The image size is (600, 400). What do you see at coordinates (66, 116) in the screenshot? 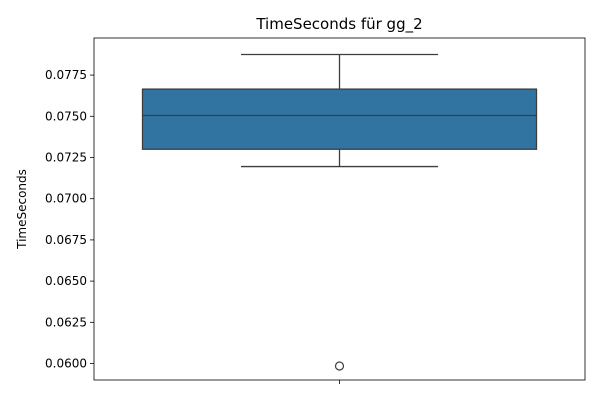
I see `y-tick-label: 0.0750` at bounding box center [66, 116].